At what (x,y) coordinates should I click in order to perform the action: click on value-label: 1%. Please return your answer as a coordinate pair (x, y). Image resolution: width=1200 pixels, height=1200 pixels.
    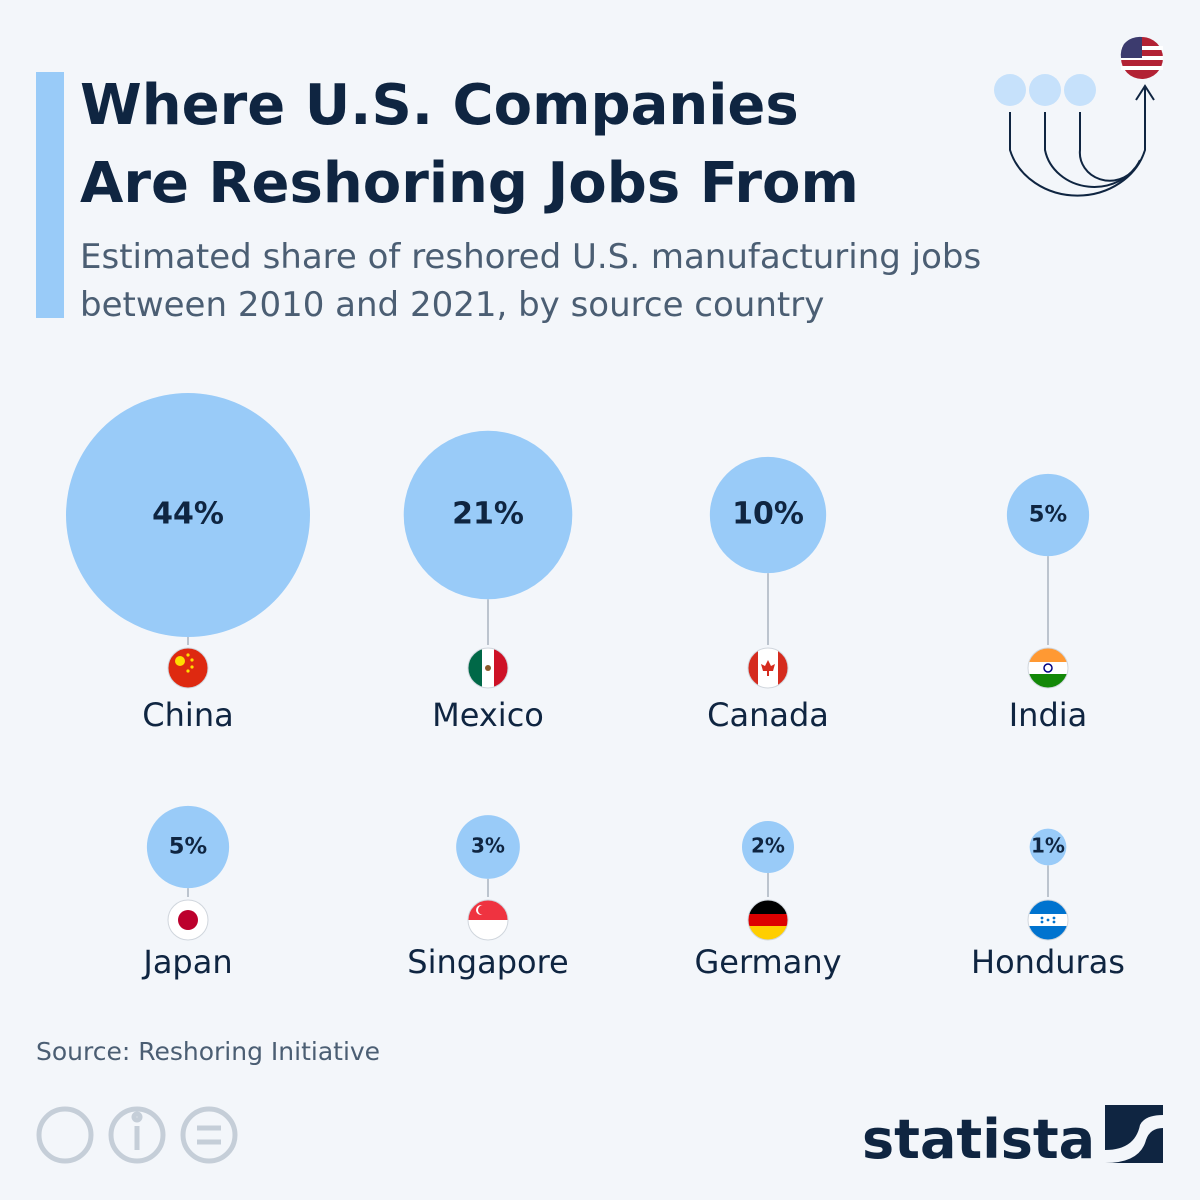
    Looking at the image, I should click on (1048, 846).